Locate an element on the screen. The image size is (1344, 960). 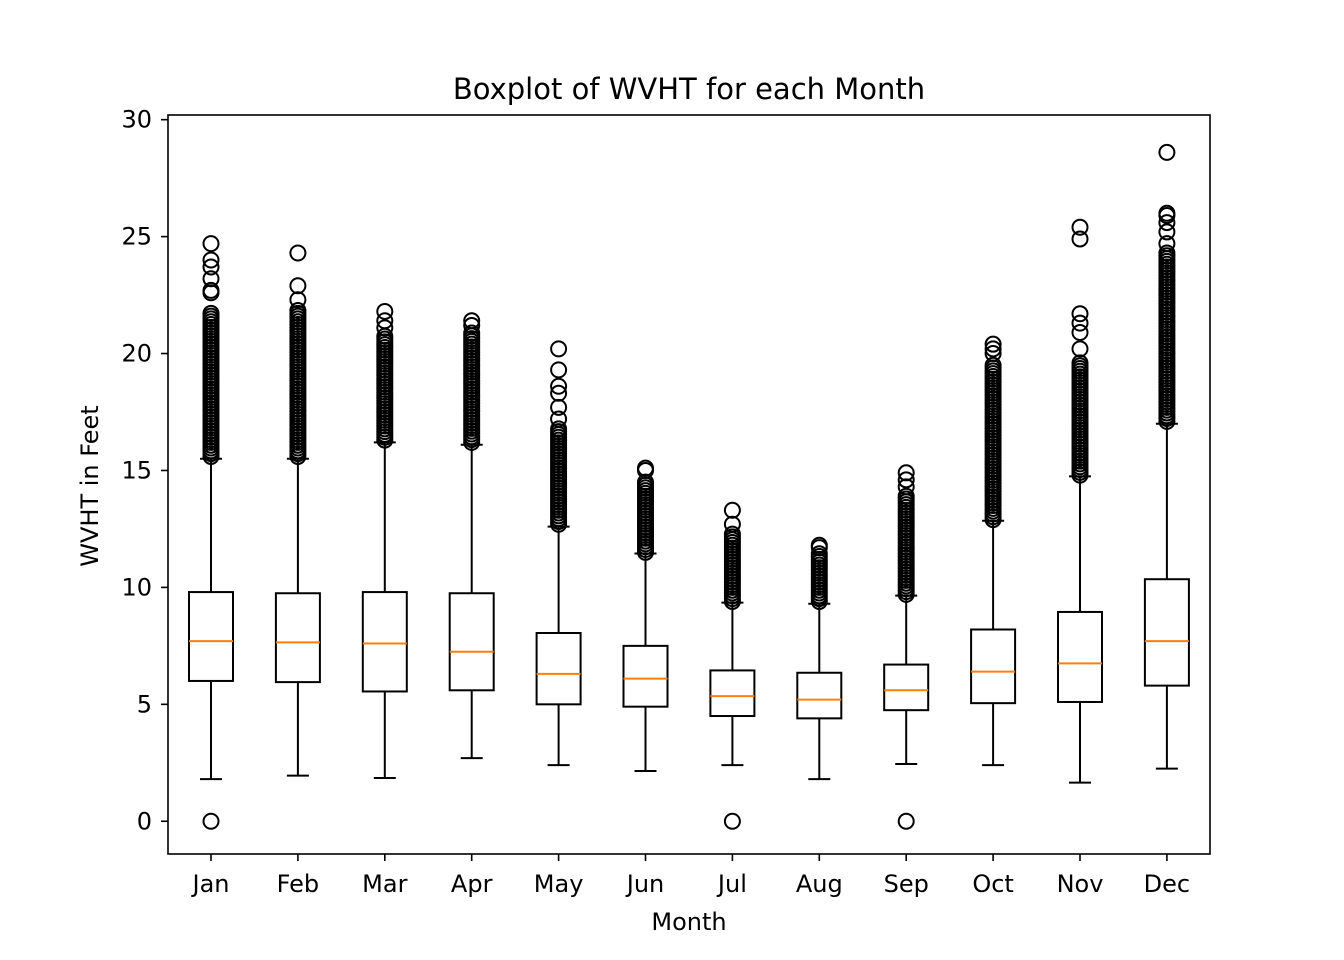
x-tick-label: Dec is located at coordinates (1167, 884).